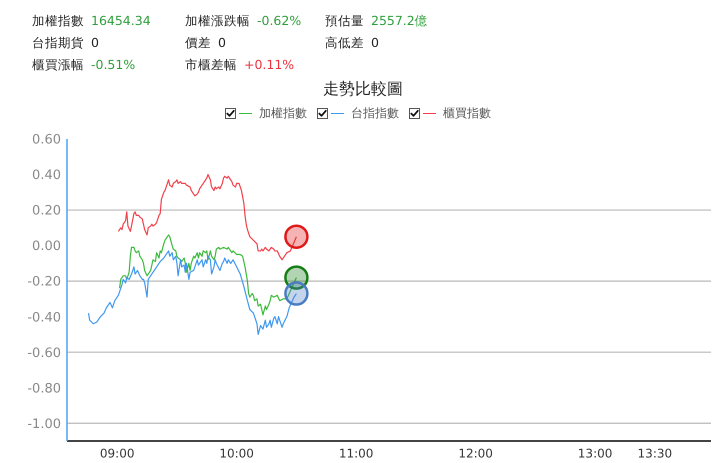 The width and height of the screenshot is (720, 463). Describe the element at coordinates (236, 453) in the screenshot. I see `x-tick-label: 10:00` at that location.